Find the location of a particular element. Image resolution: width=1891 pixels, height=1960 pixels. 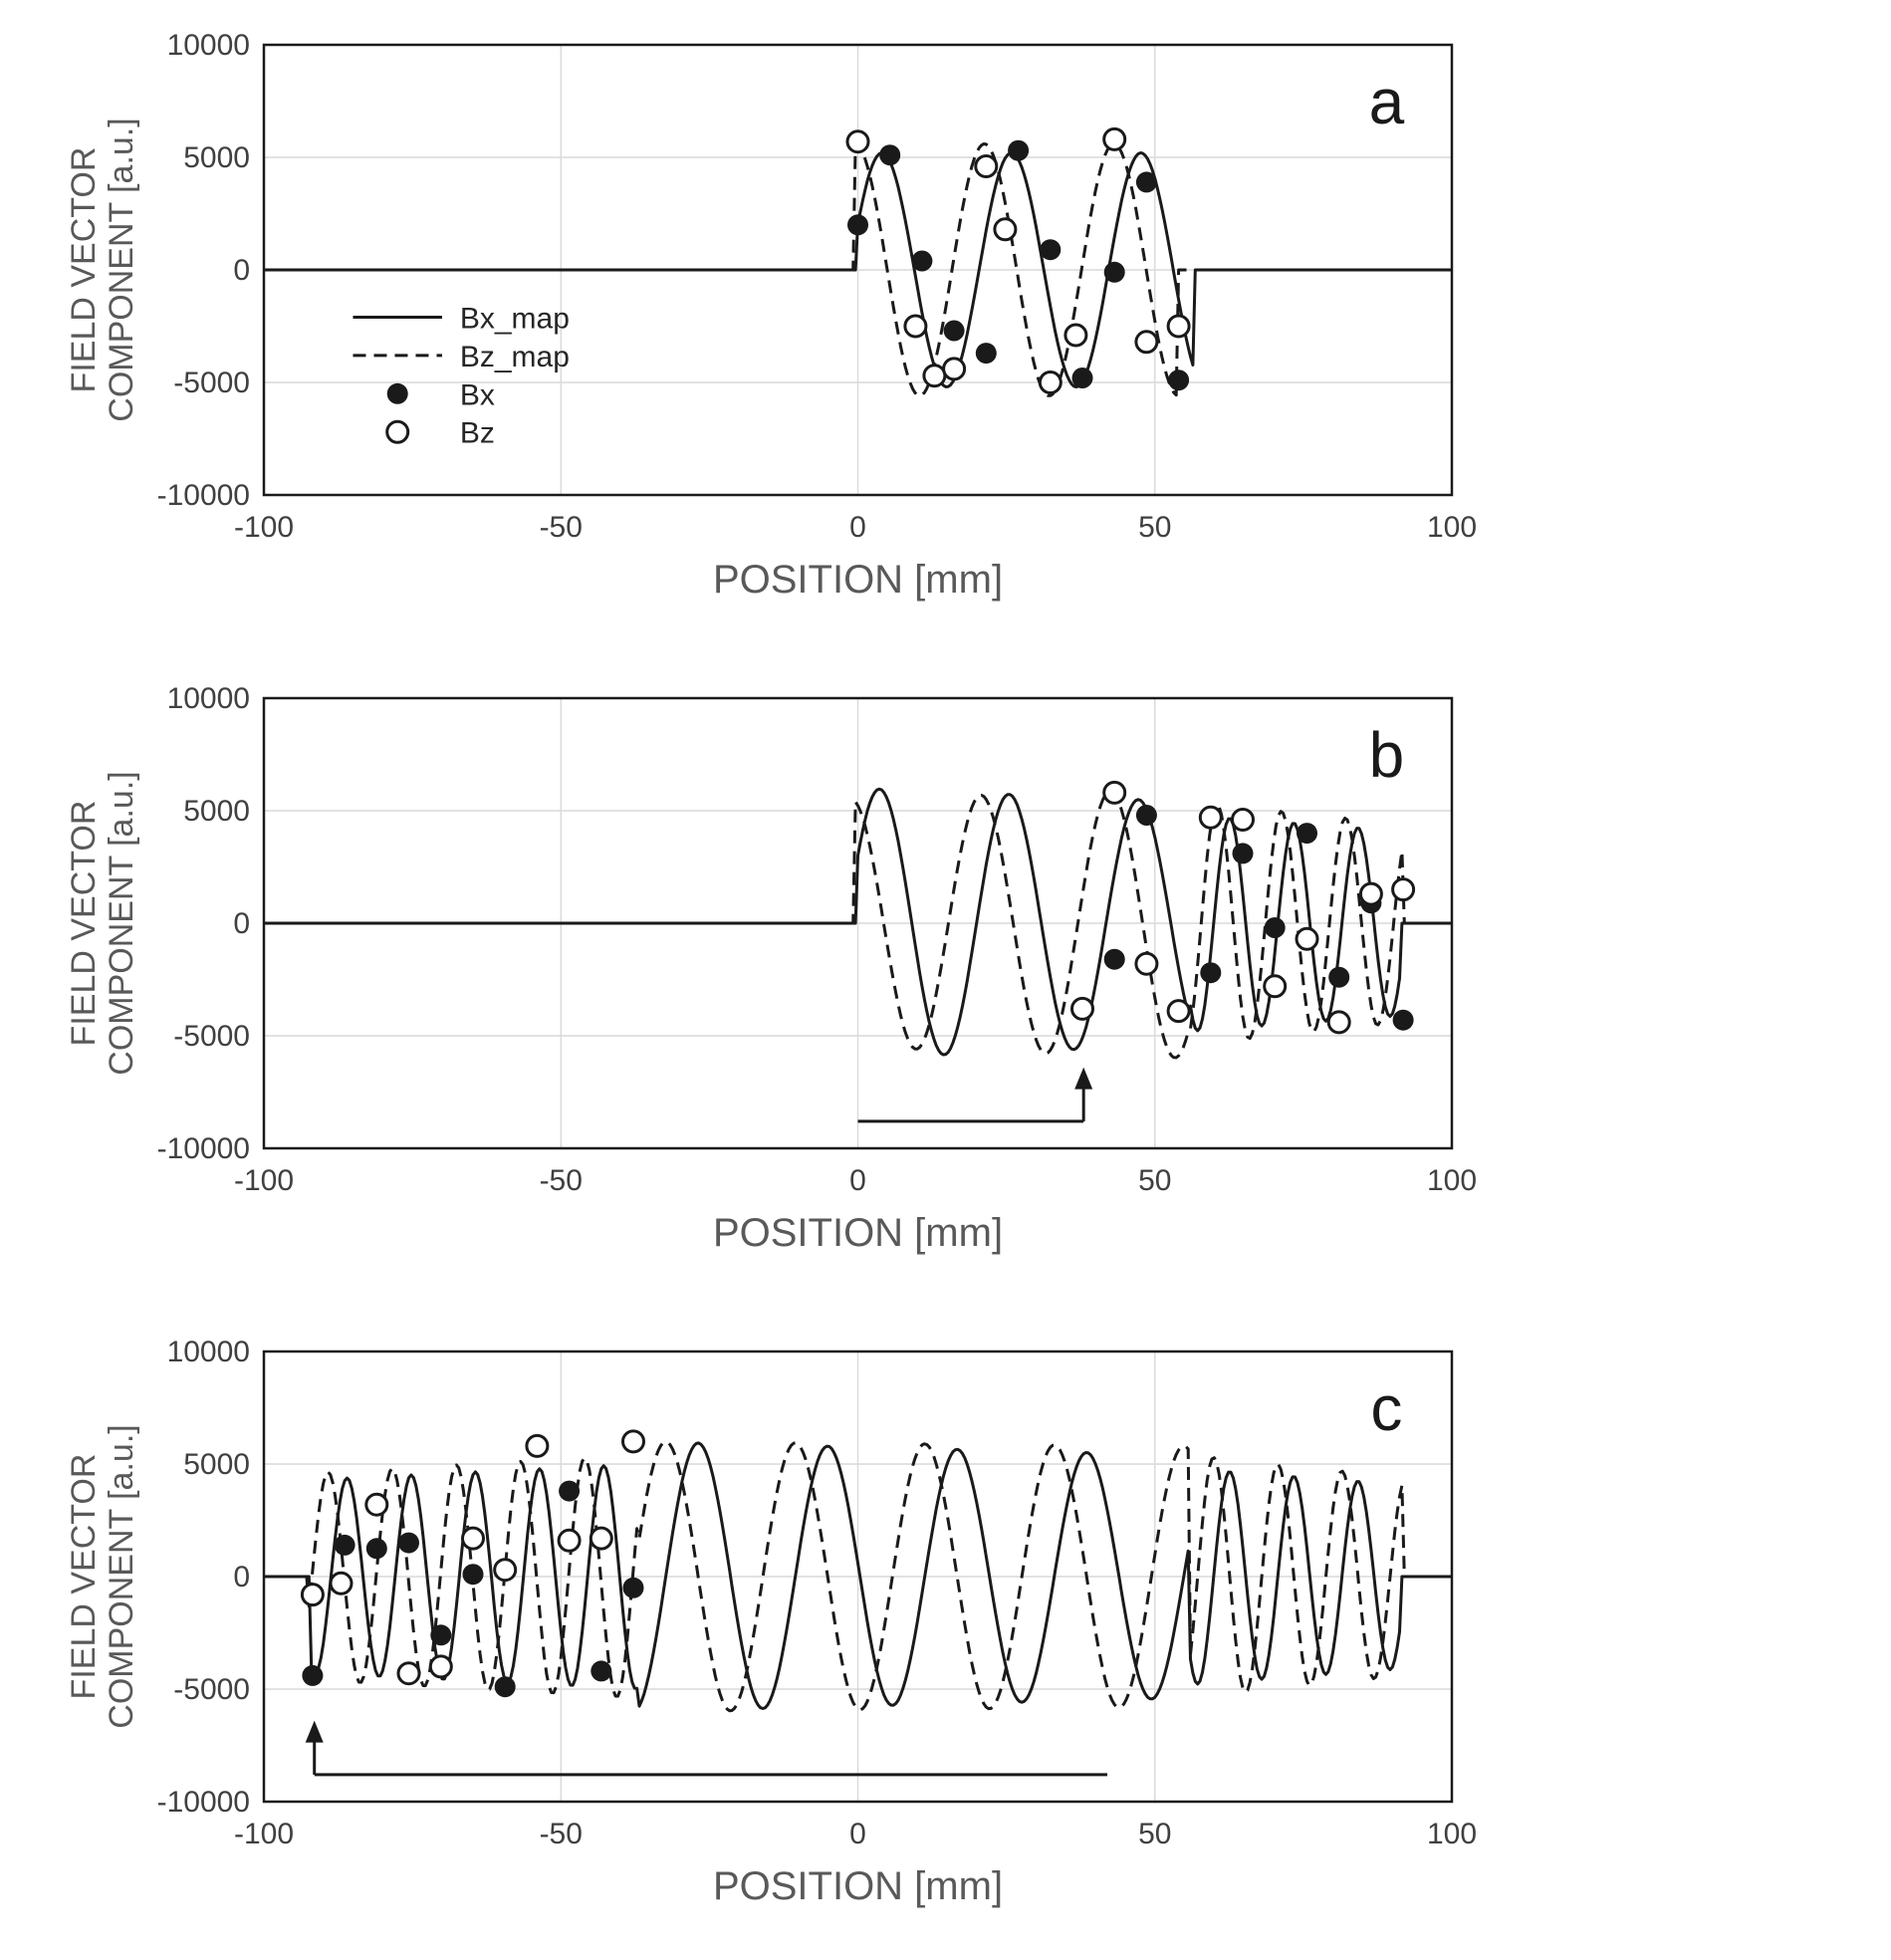

y-axis-title: FIELD VECTORCOMPONENT [a.u.] is located at coordinates (103, 923).